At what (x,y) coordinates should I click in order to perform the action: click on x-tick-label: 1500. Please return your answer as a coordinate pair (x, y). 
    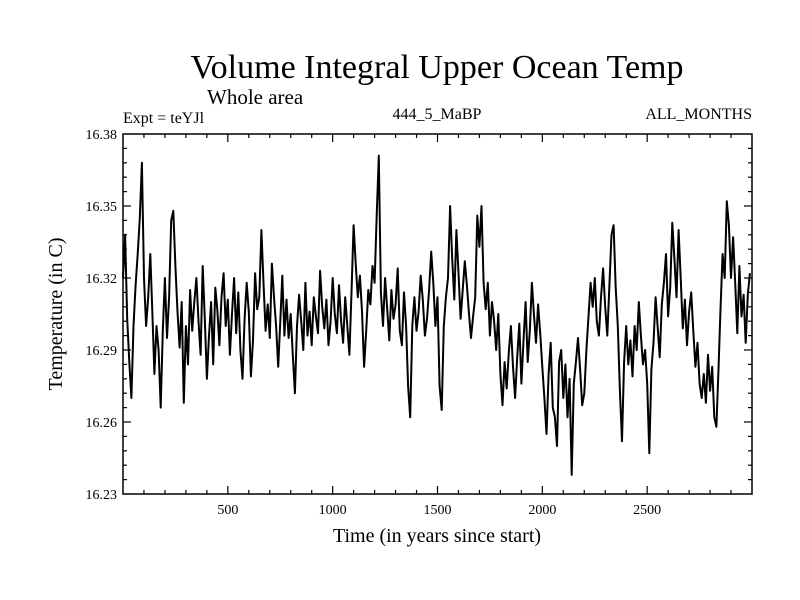
    Looking at the image, I should click on (438, 510).